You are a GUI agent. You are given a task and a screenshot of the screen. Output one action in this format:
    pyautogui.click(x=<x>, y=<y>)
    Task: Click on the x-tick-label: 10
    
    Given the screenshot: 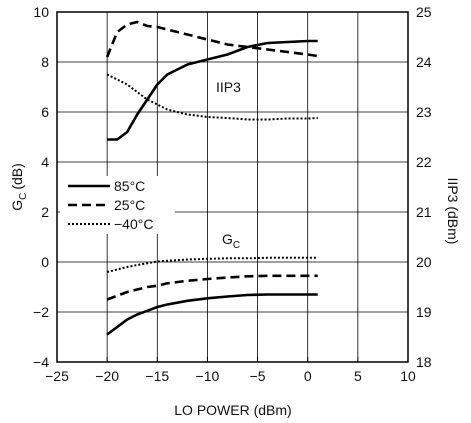 What is the action you would take?
    pyautogui.click(x=408, y=376)
    